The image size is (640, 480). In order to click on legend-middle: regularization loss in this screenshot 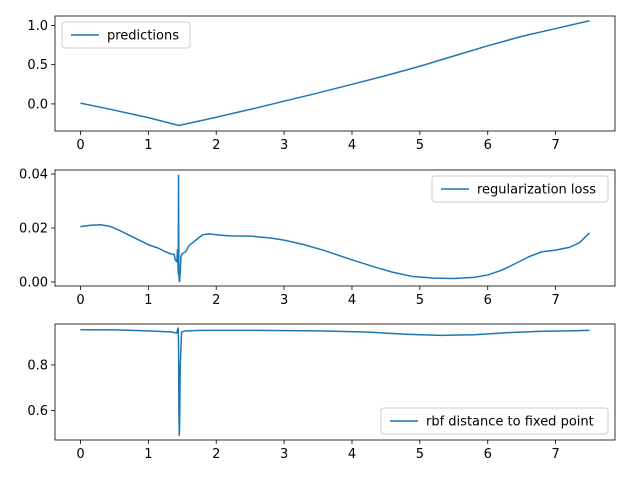, I will do `click(520, 189)`.